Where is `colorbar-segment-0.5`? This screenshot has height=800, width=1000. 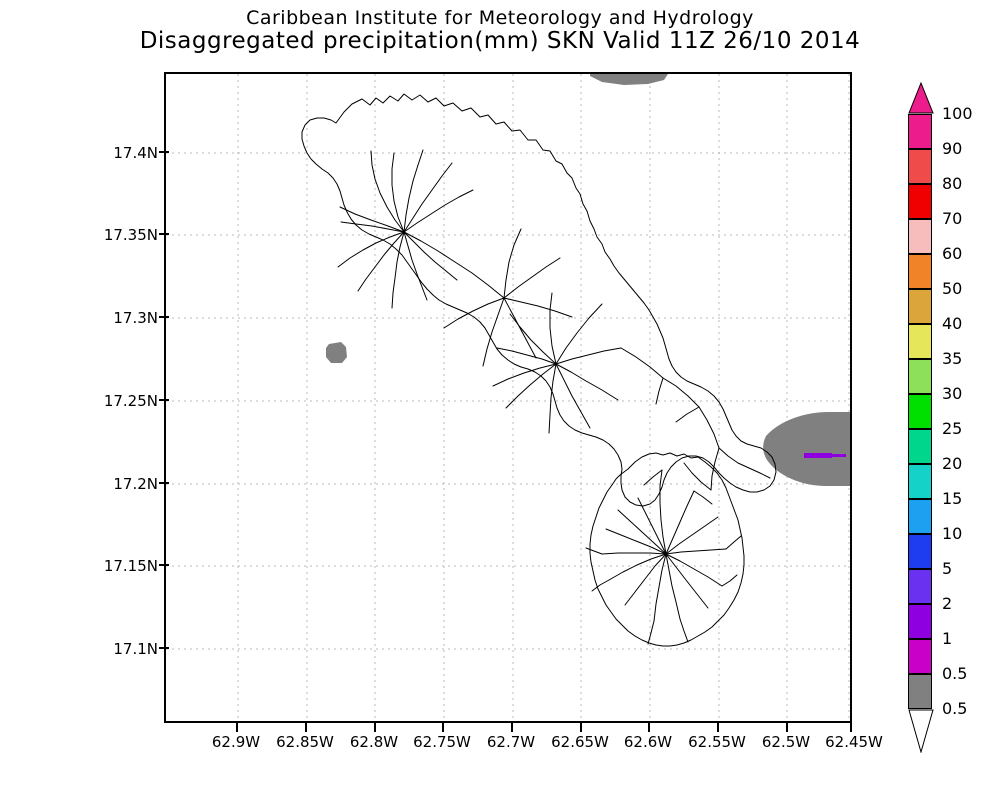
colorbar-segment-0.5 is located at coordinates (920, 691).